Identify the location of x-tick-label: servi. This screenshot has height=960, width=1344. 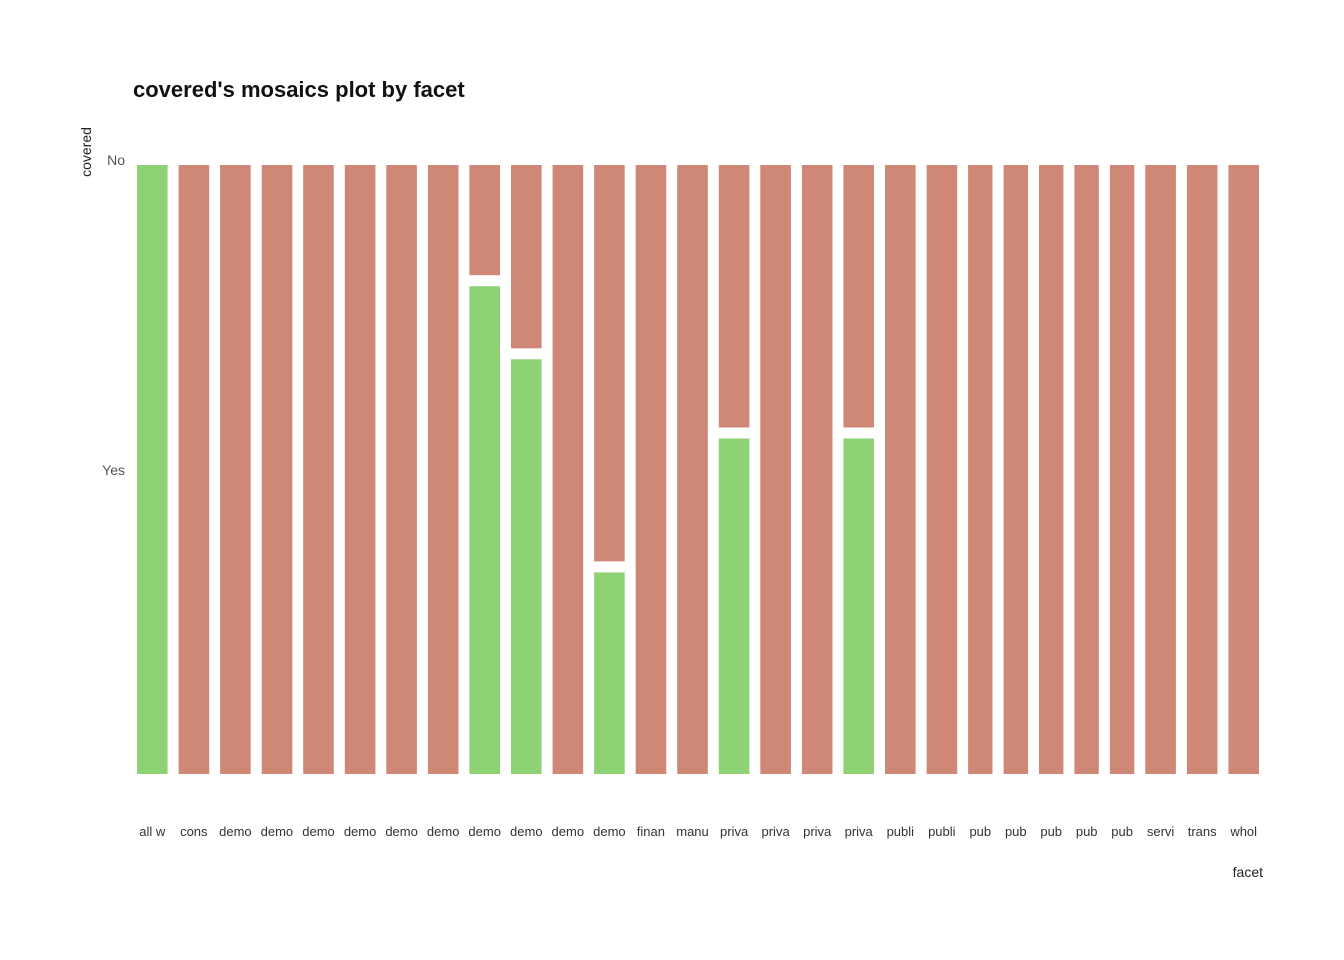
(1161, 831).